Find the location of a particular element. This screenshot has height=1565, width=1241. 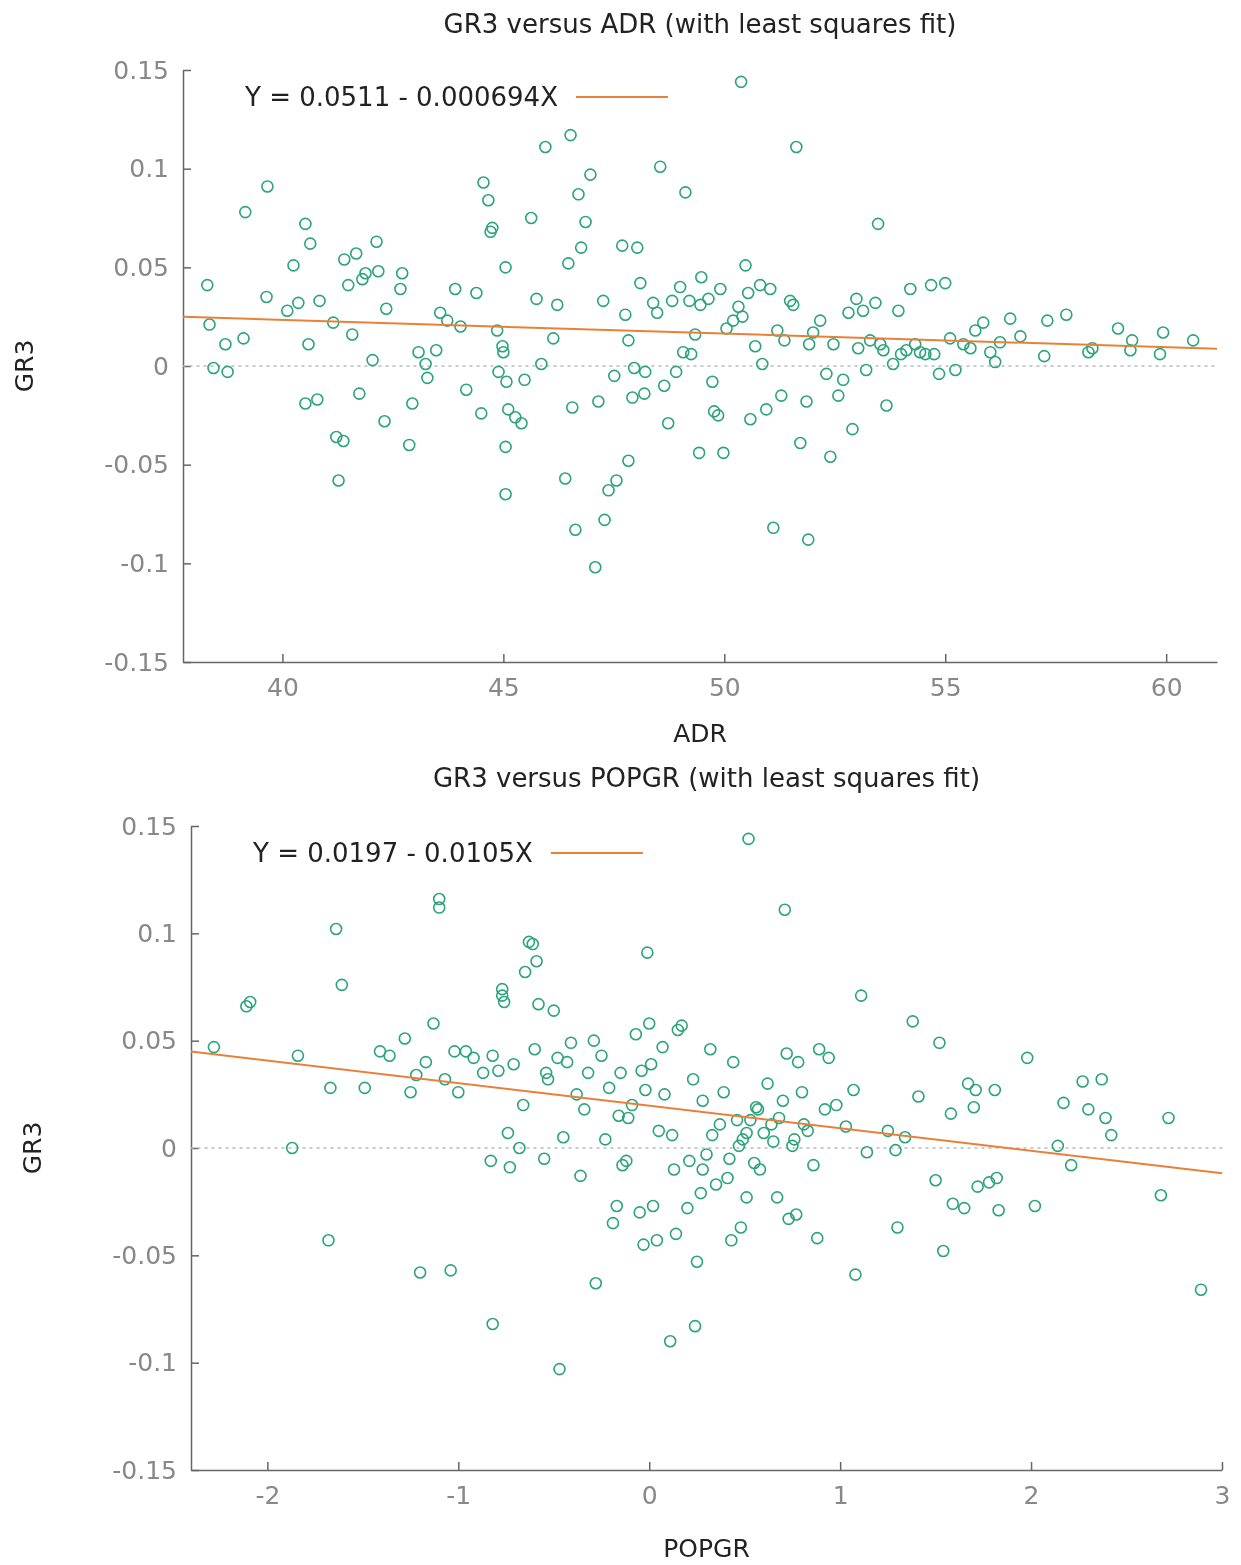

x-tick-label: 60 is located at coordinates (1166, 687).